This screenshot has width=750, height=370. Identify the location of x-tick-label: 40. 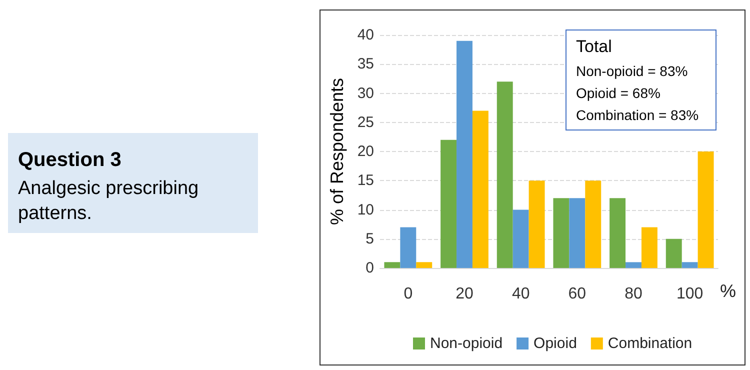
(521, 294).